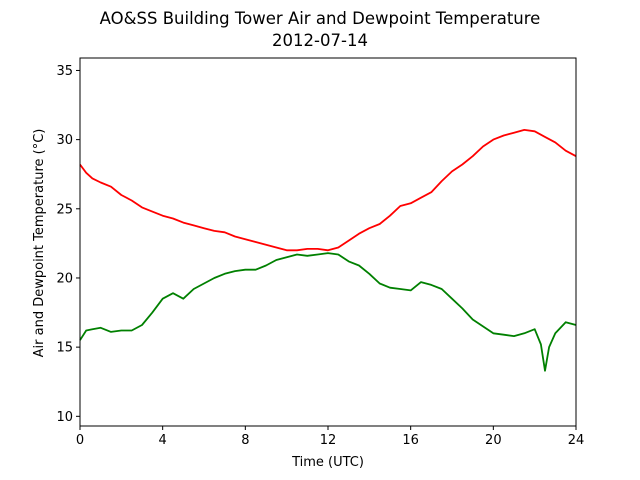  Describe the element at coordinates (320, 40) in the screenshot. I see `chart-subtitle: 2012-07-14` at that location.